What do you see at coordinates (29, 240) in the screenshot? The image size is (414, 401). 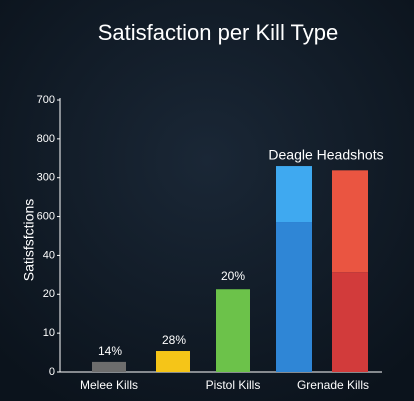 I see `y-axis-label: Satisfsfctions` at bounding box center [29, 240].